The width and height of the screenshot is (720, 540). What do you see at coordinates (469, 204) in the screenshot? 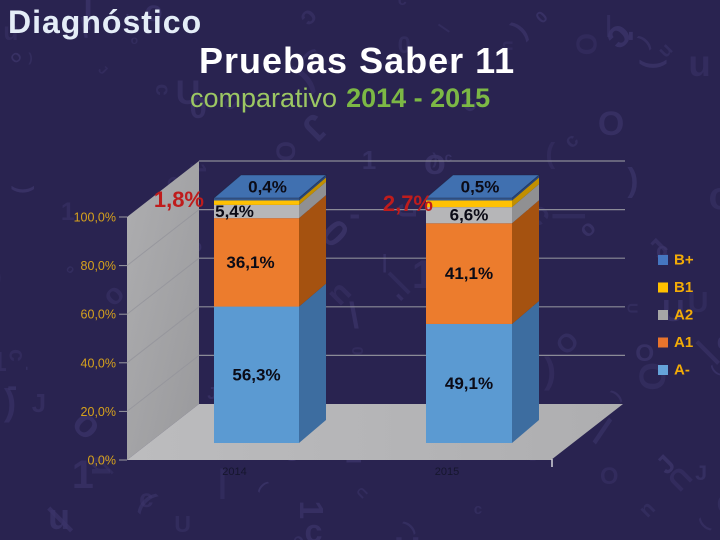
I see `column-2015-segment-B1` at bounding box center [469, 204].